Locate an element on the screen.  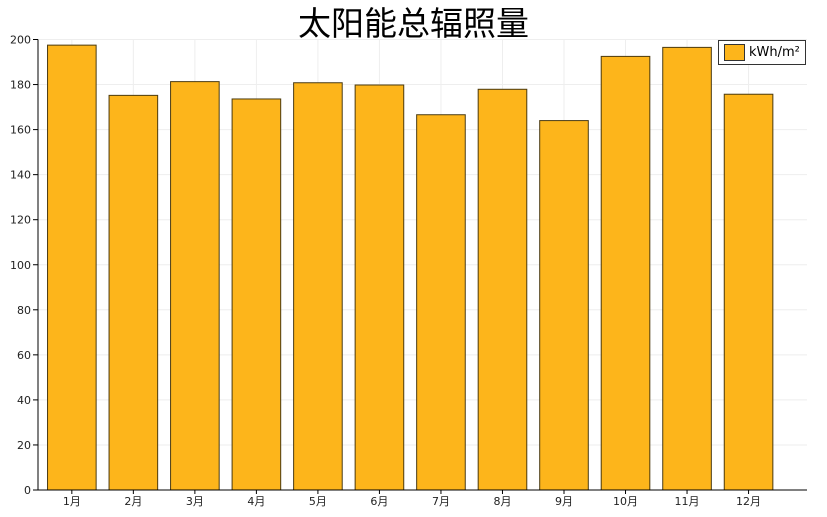
y-tick-label: 80 is located at coordinates (24, 310).